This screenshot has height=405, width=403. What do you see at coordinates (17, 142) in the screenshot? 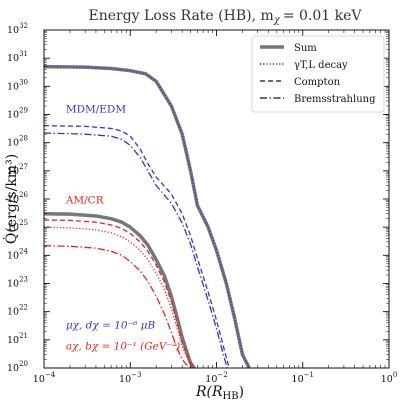
I see `y-tick-label: 1028` at bounding box center [17, 142].